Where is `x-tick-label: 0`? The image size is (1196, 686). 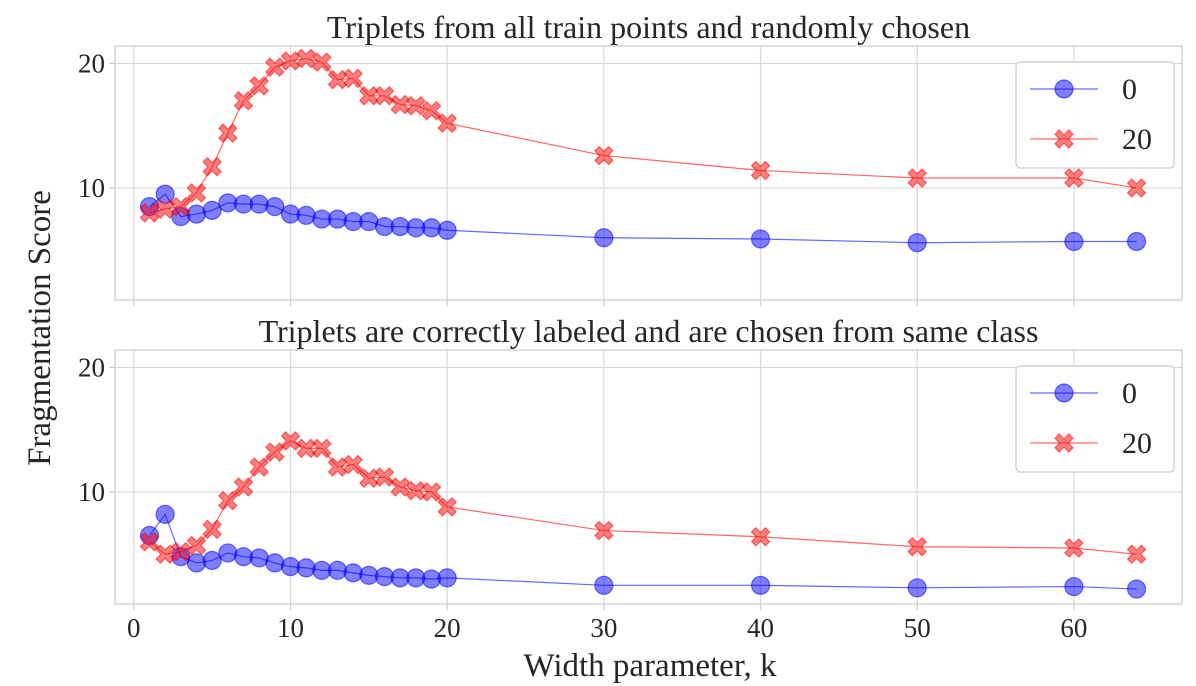
x-tick-label: 0 is located at coordinates (134, 628).